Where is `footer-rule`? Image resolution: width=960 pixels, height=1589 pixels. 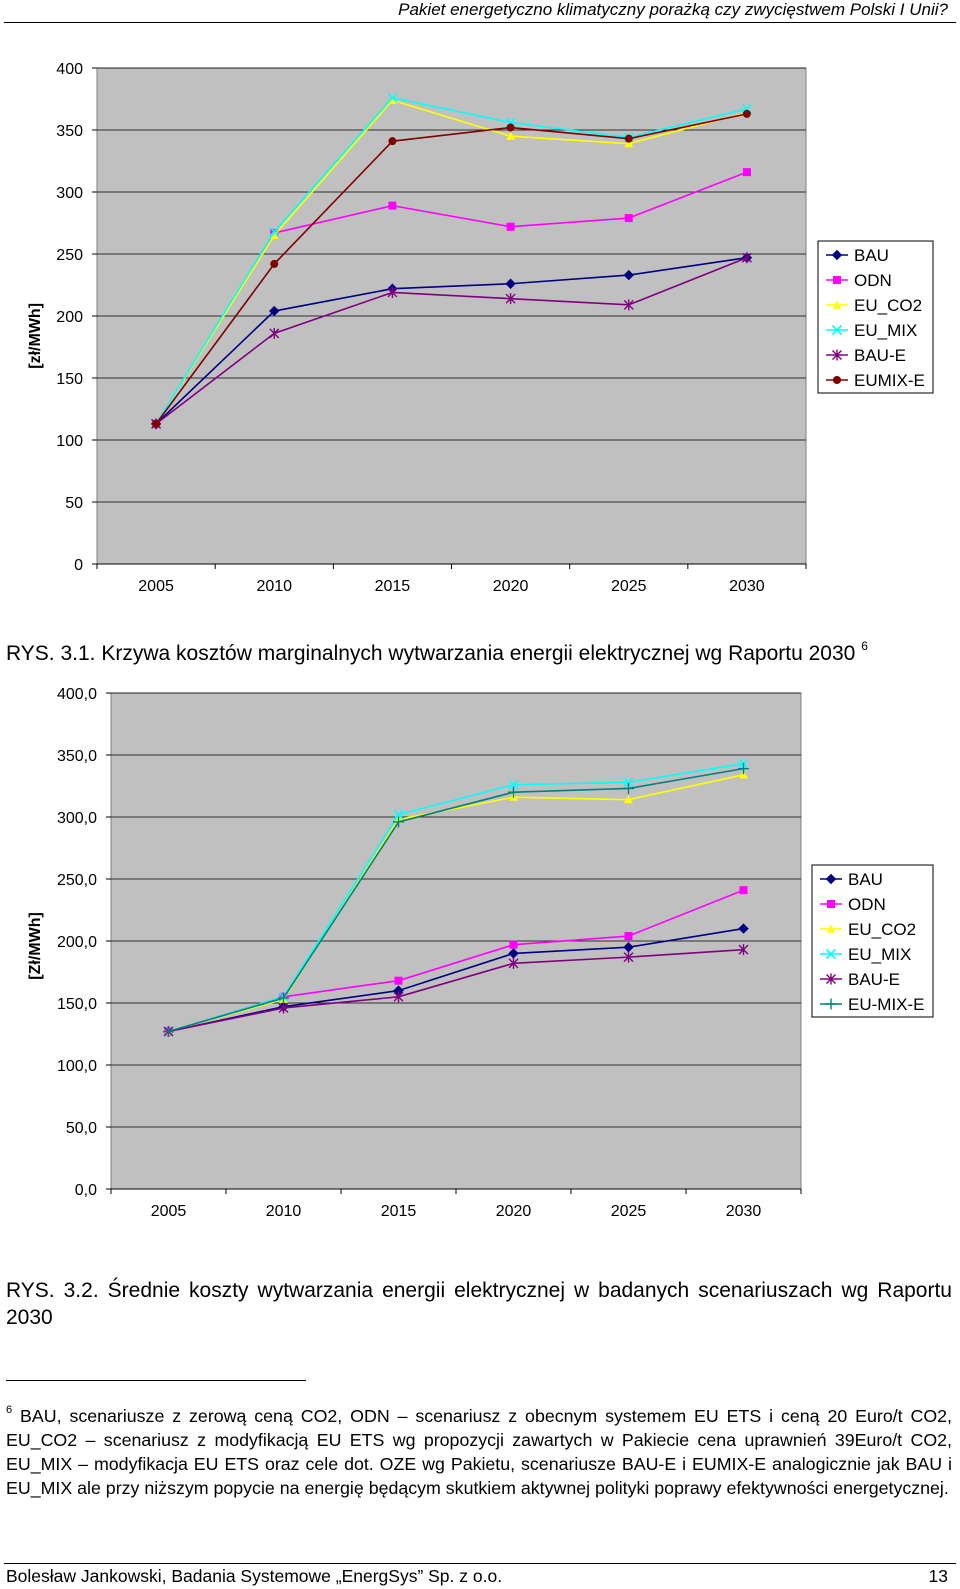
footer-rule is located at coordinates (480, 1563).